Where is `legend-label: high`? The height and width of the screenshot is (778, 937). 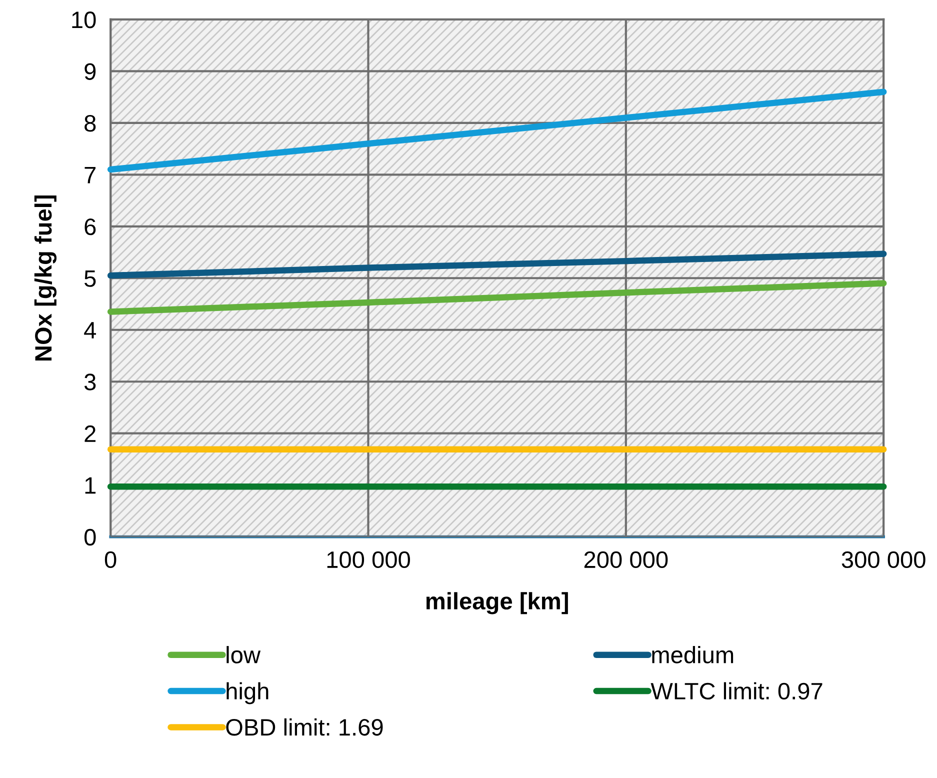
legend-label: high is located at coordinates (247, 693).